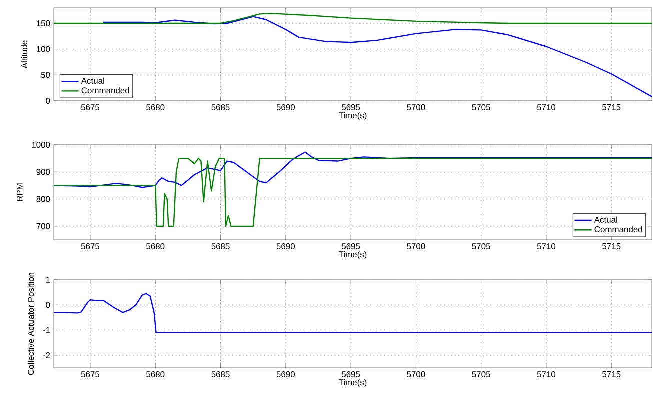  I want to click on y-axis-title: RPM, so click(19, 193).